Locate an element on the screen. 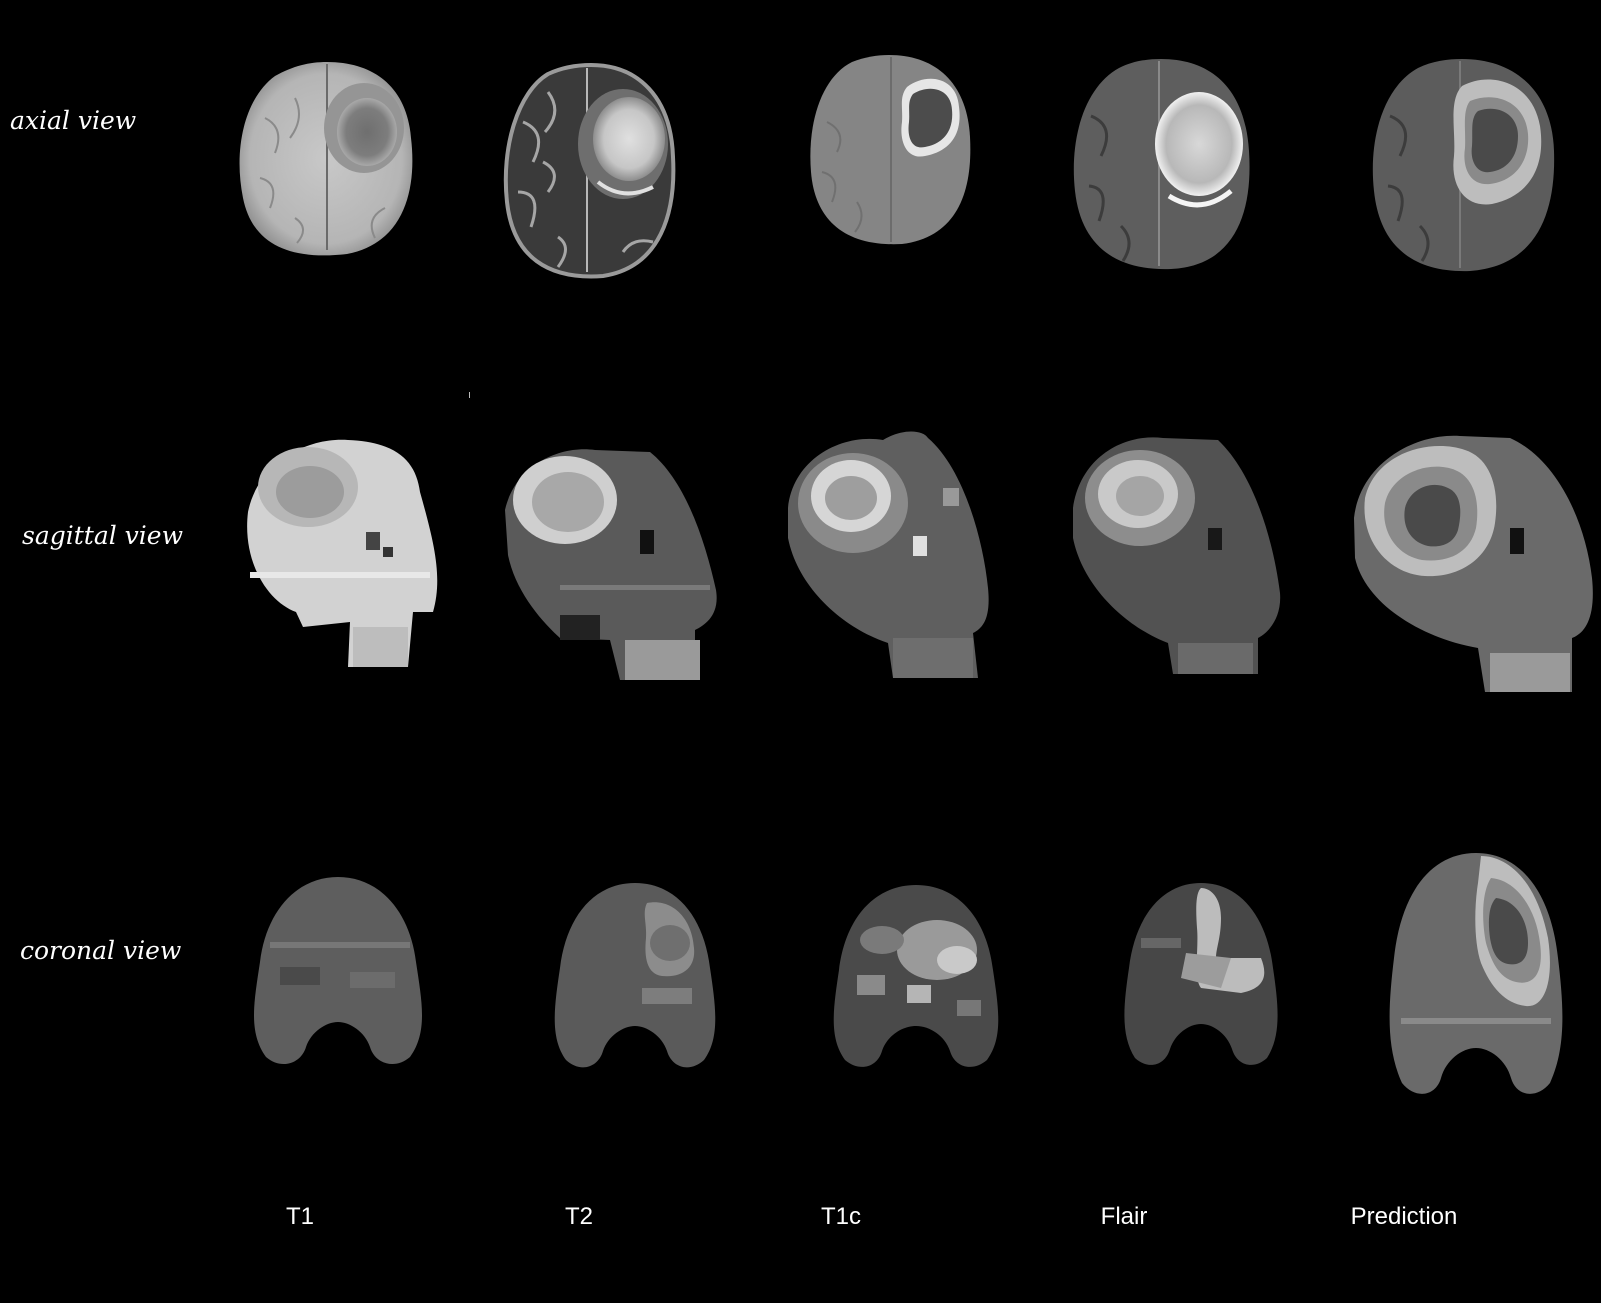 This screenshot has height=1303, width=1601. sagittal-t1-scan is located at coordinates (342, 553).